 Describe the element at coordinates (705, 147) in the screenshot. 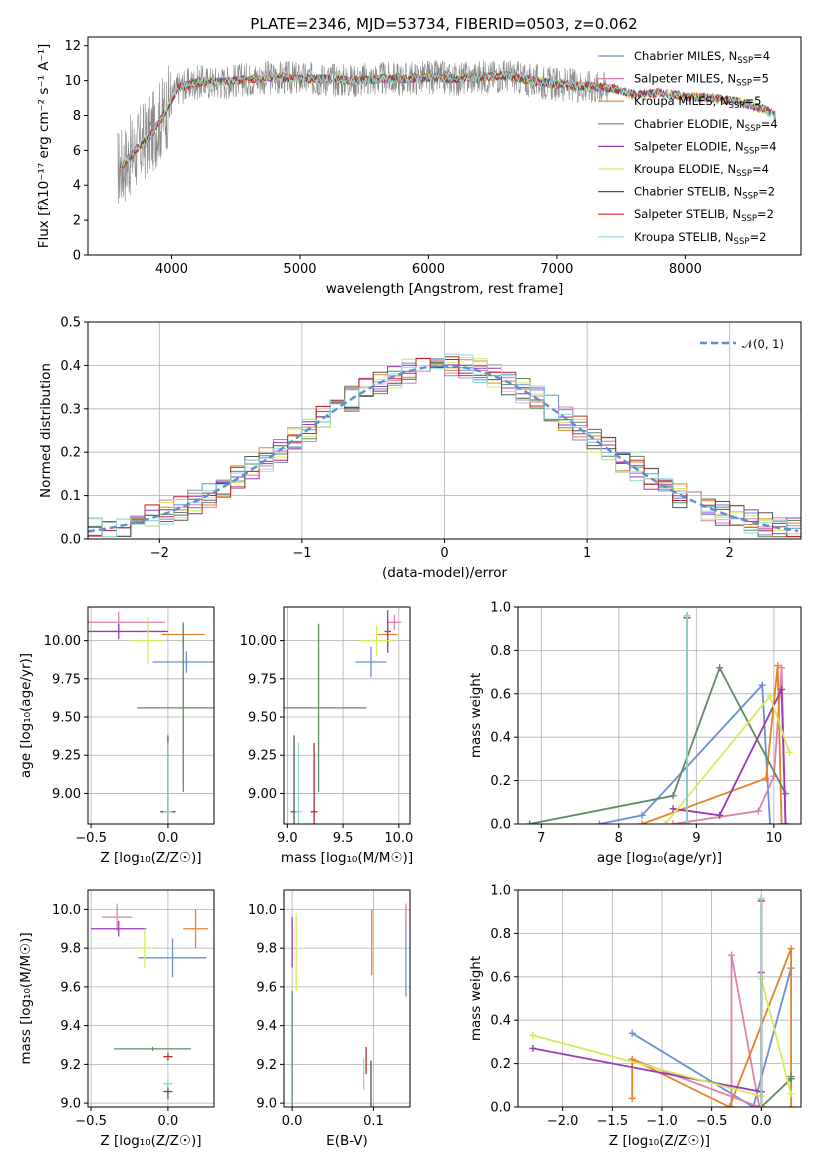

I see `legend-entry: Salpeter ELODIE, NSSP=4` at that location.